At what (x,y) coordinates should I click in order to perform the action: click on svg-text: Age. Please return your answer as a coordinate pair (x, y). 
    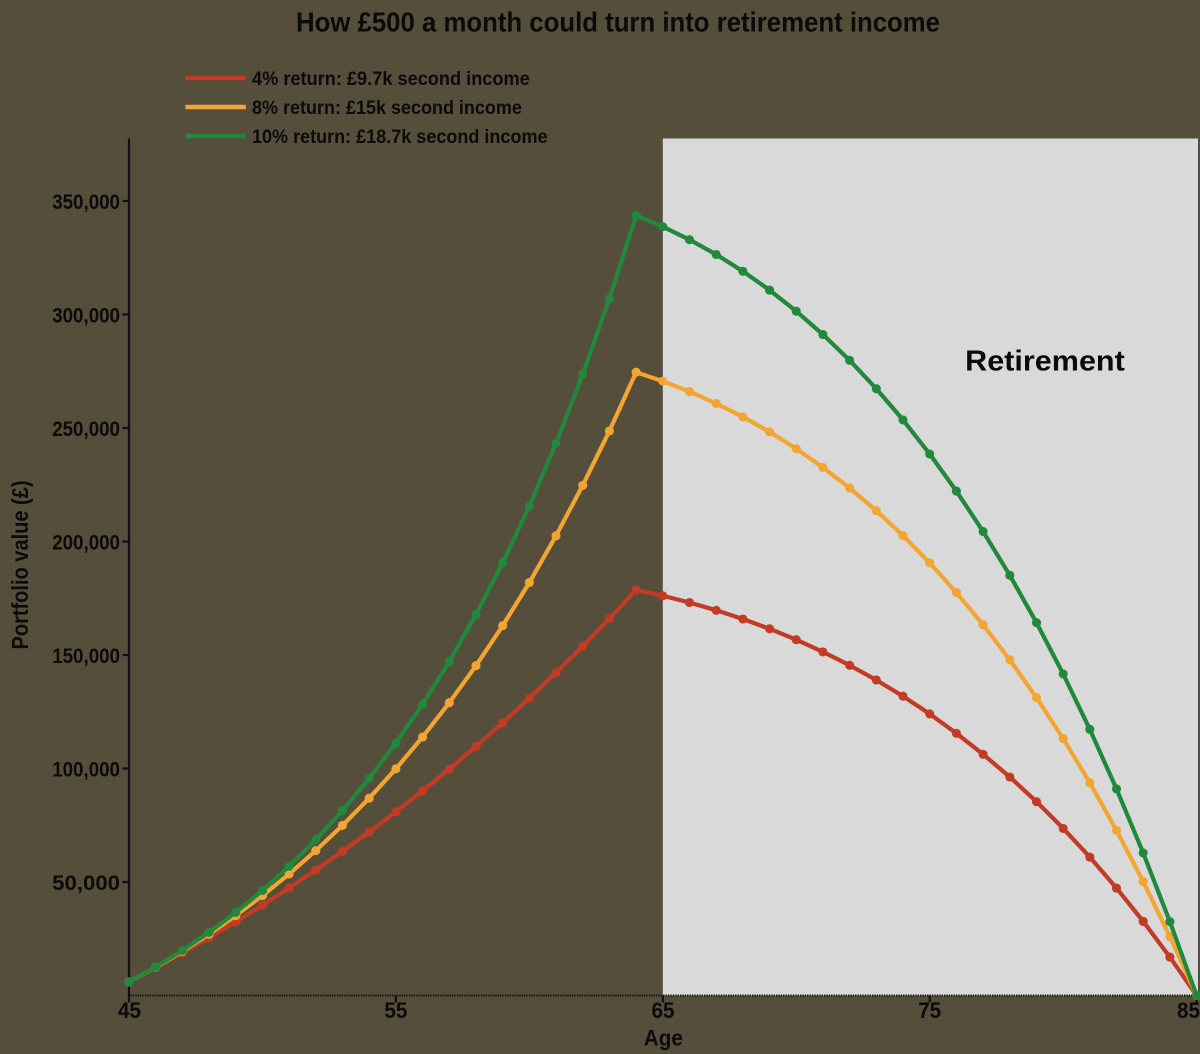
    Looking at the image, I should click on (663, 1037).